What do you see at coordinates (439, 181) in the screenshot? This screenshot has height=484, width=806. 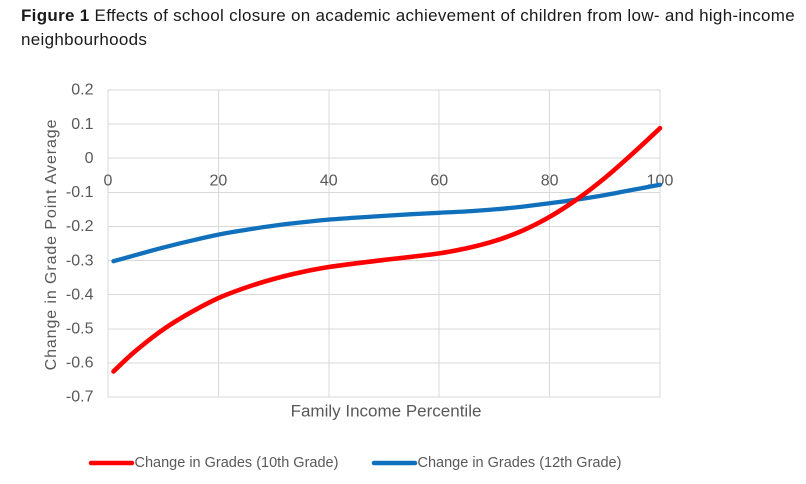 I see `svg-text: 60` at bounding box center [439, 181].